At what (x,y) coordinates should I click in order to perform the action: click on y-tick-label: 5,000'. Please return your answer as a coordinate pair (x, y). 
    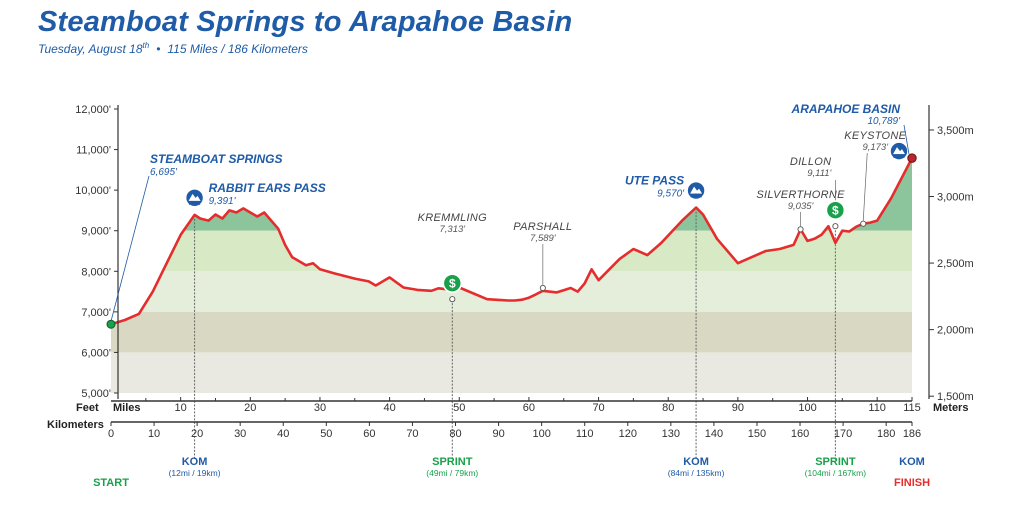
    Looking at the image, I should click on (96, 394).